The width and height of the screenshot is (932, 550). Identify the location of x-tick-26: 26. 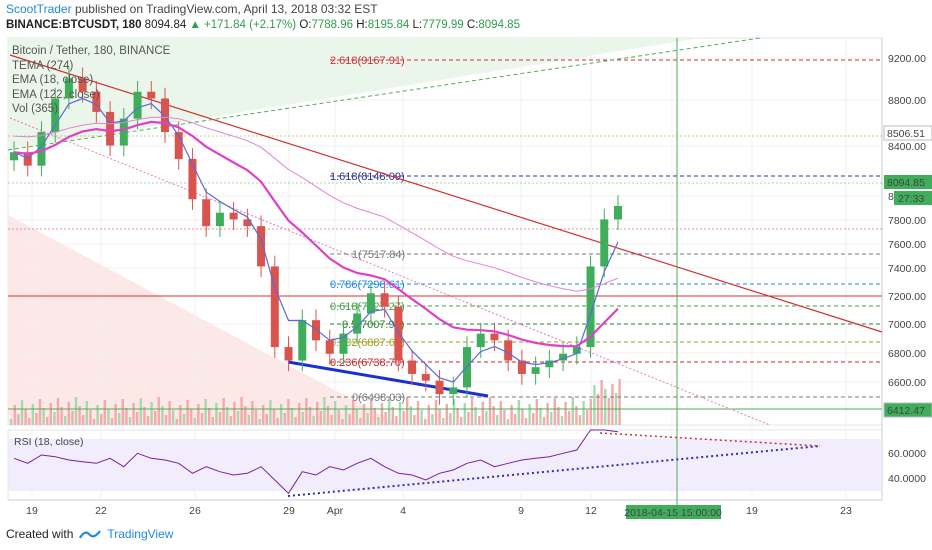
(195, 511).